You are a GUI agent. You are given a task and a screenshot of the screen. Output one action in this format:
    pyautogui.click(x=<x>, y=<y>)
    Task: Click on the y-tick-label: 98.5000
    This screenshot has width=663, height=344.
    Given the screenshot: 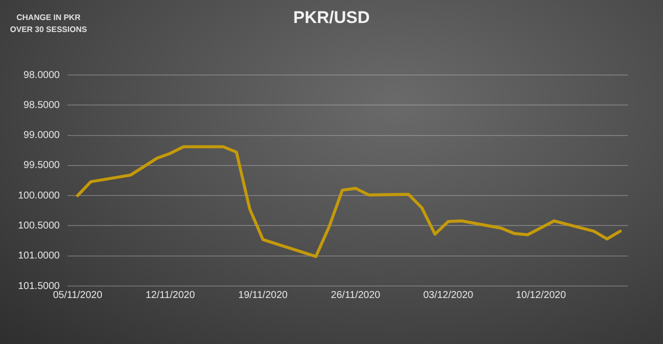 What is the action you would take?
    pyautogui.click(x=42, y=105)
    